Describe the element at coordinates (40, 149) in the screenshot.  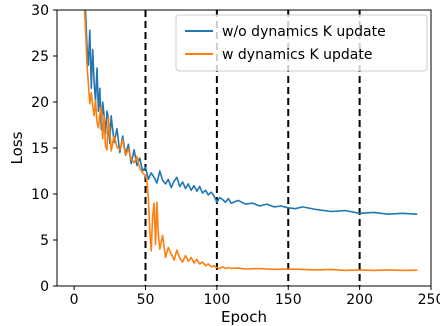
I see `y-tick-label: 15` at that location.